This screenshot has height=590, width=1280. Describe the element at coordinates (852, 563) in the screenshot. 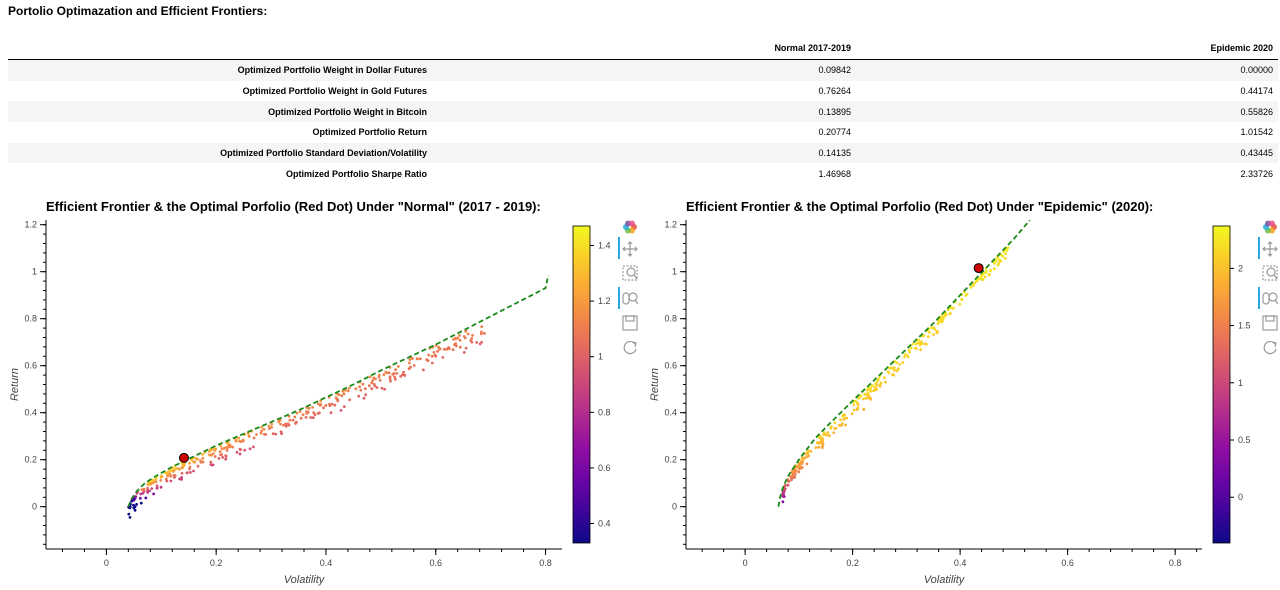

I see `x-tick-label: 0.2` at that location.